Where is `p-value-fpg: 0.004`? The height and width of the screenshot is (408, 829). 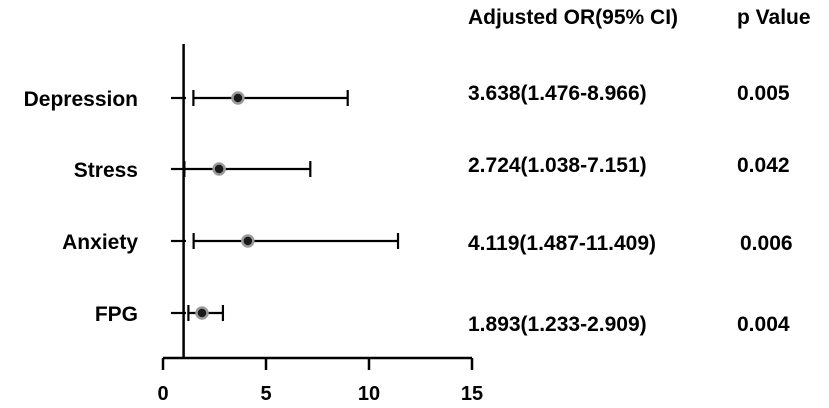
p-value-fpg: 0.004 is located at coordinates (763, 324).